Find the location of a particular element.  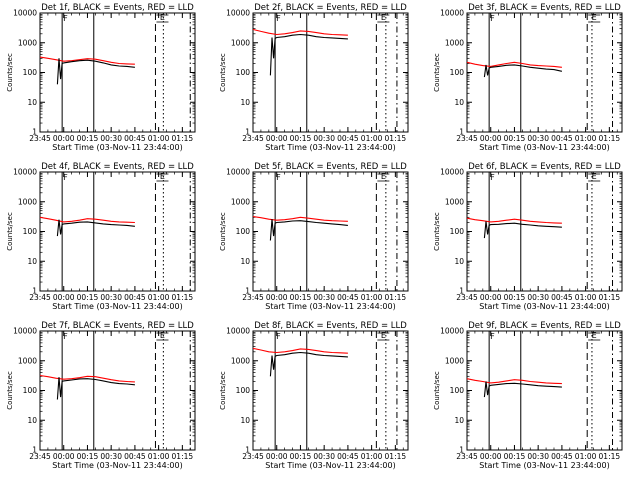

det7-f-label: F is located at coordinates (65, 336).